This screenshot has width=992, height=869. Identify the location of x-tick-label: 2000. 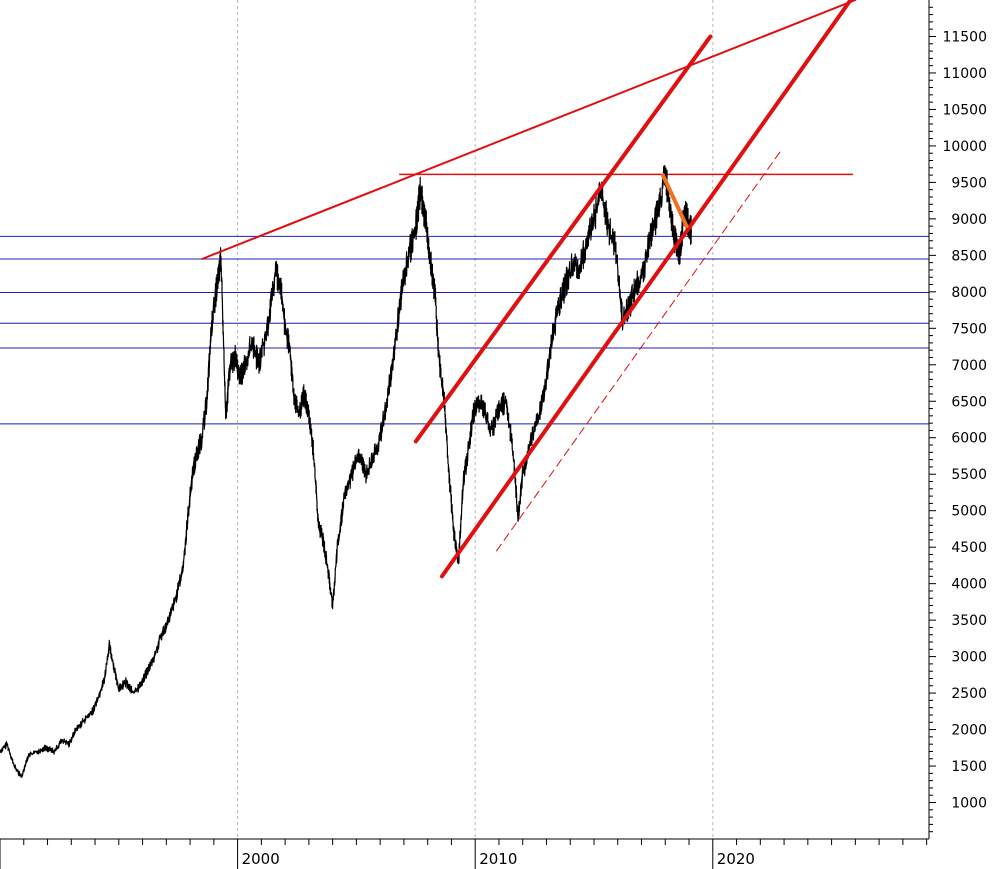
(261, 859).